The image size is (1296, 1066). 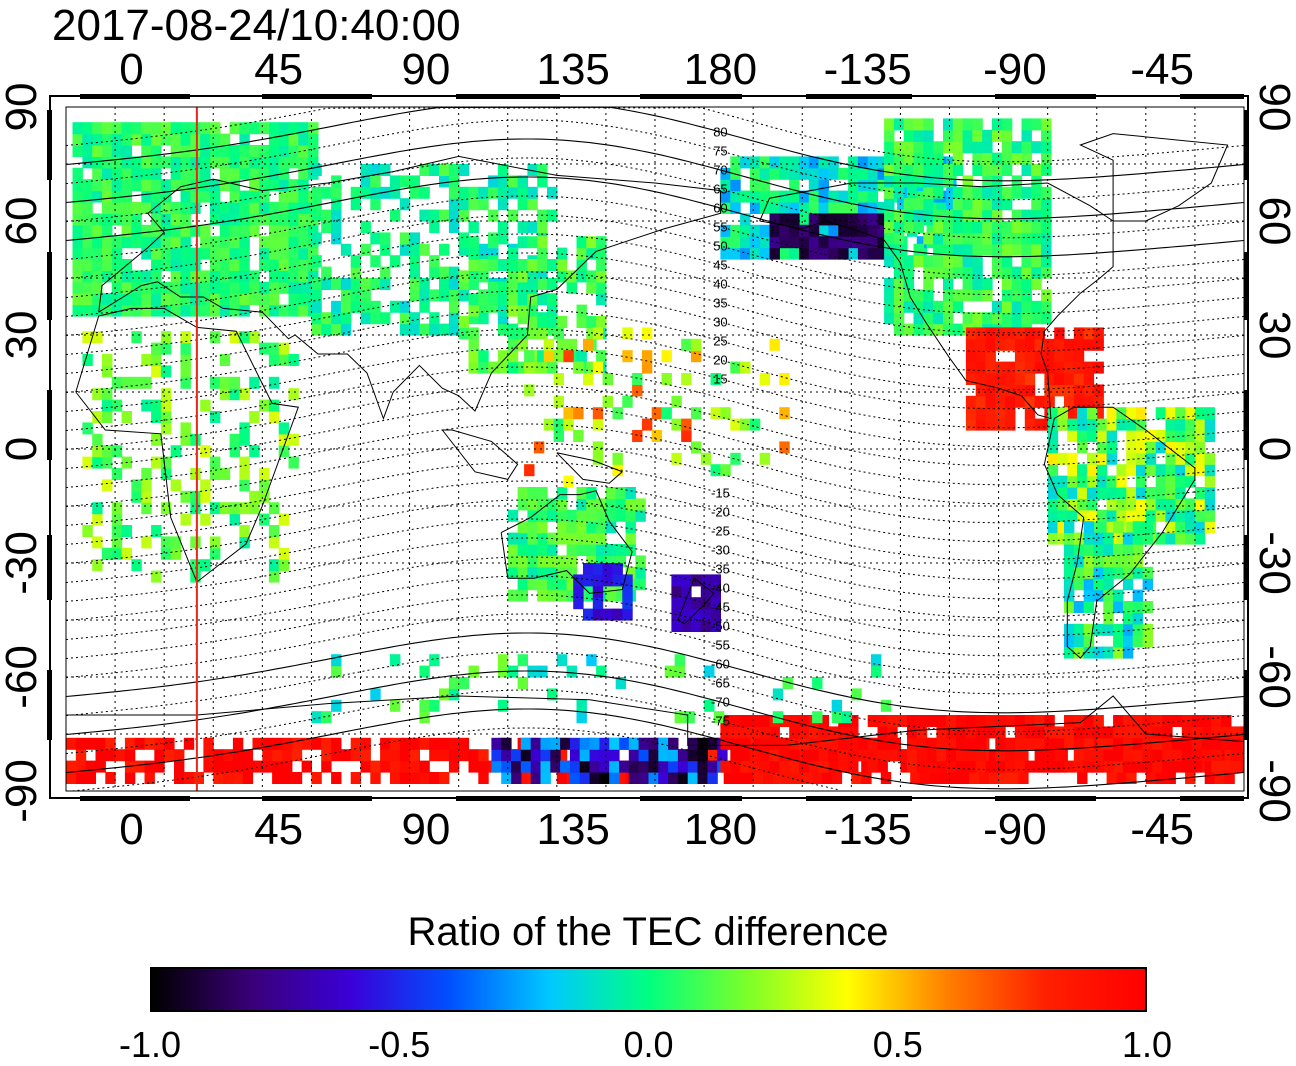 I want to click on timestamp-title: 2017-08-24/10:40:00, so click(x=256, y=25).